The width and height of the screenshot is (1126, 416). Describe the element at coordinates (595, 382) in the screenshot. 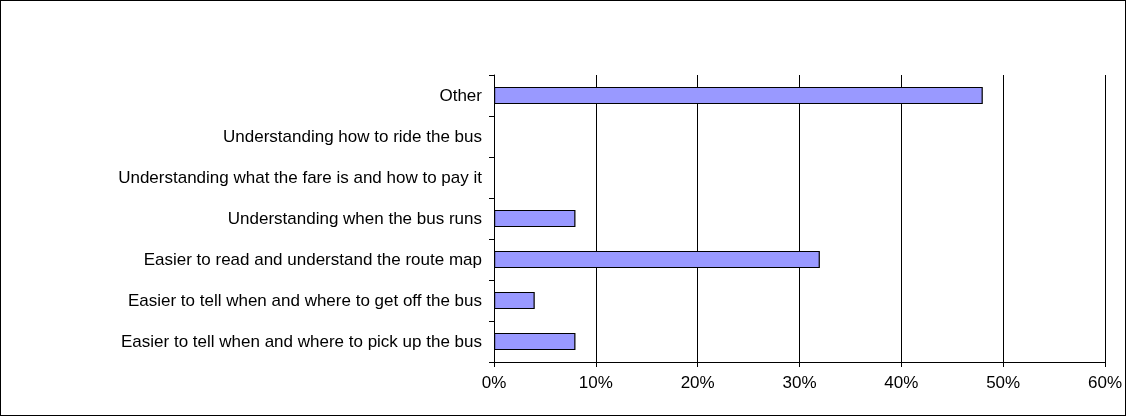

I see `x-tick-label: 10%` at that location.